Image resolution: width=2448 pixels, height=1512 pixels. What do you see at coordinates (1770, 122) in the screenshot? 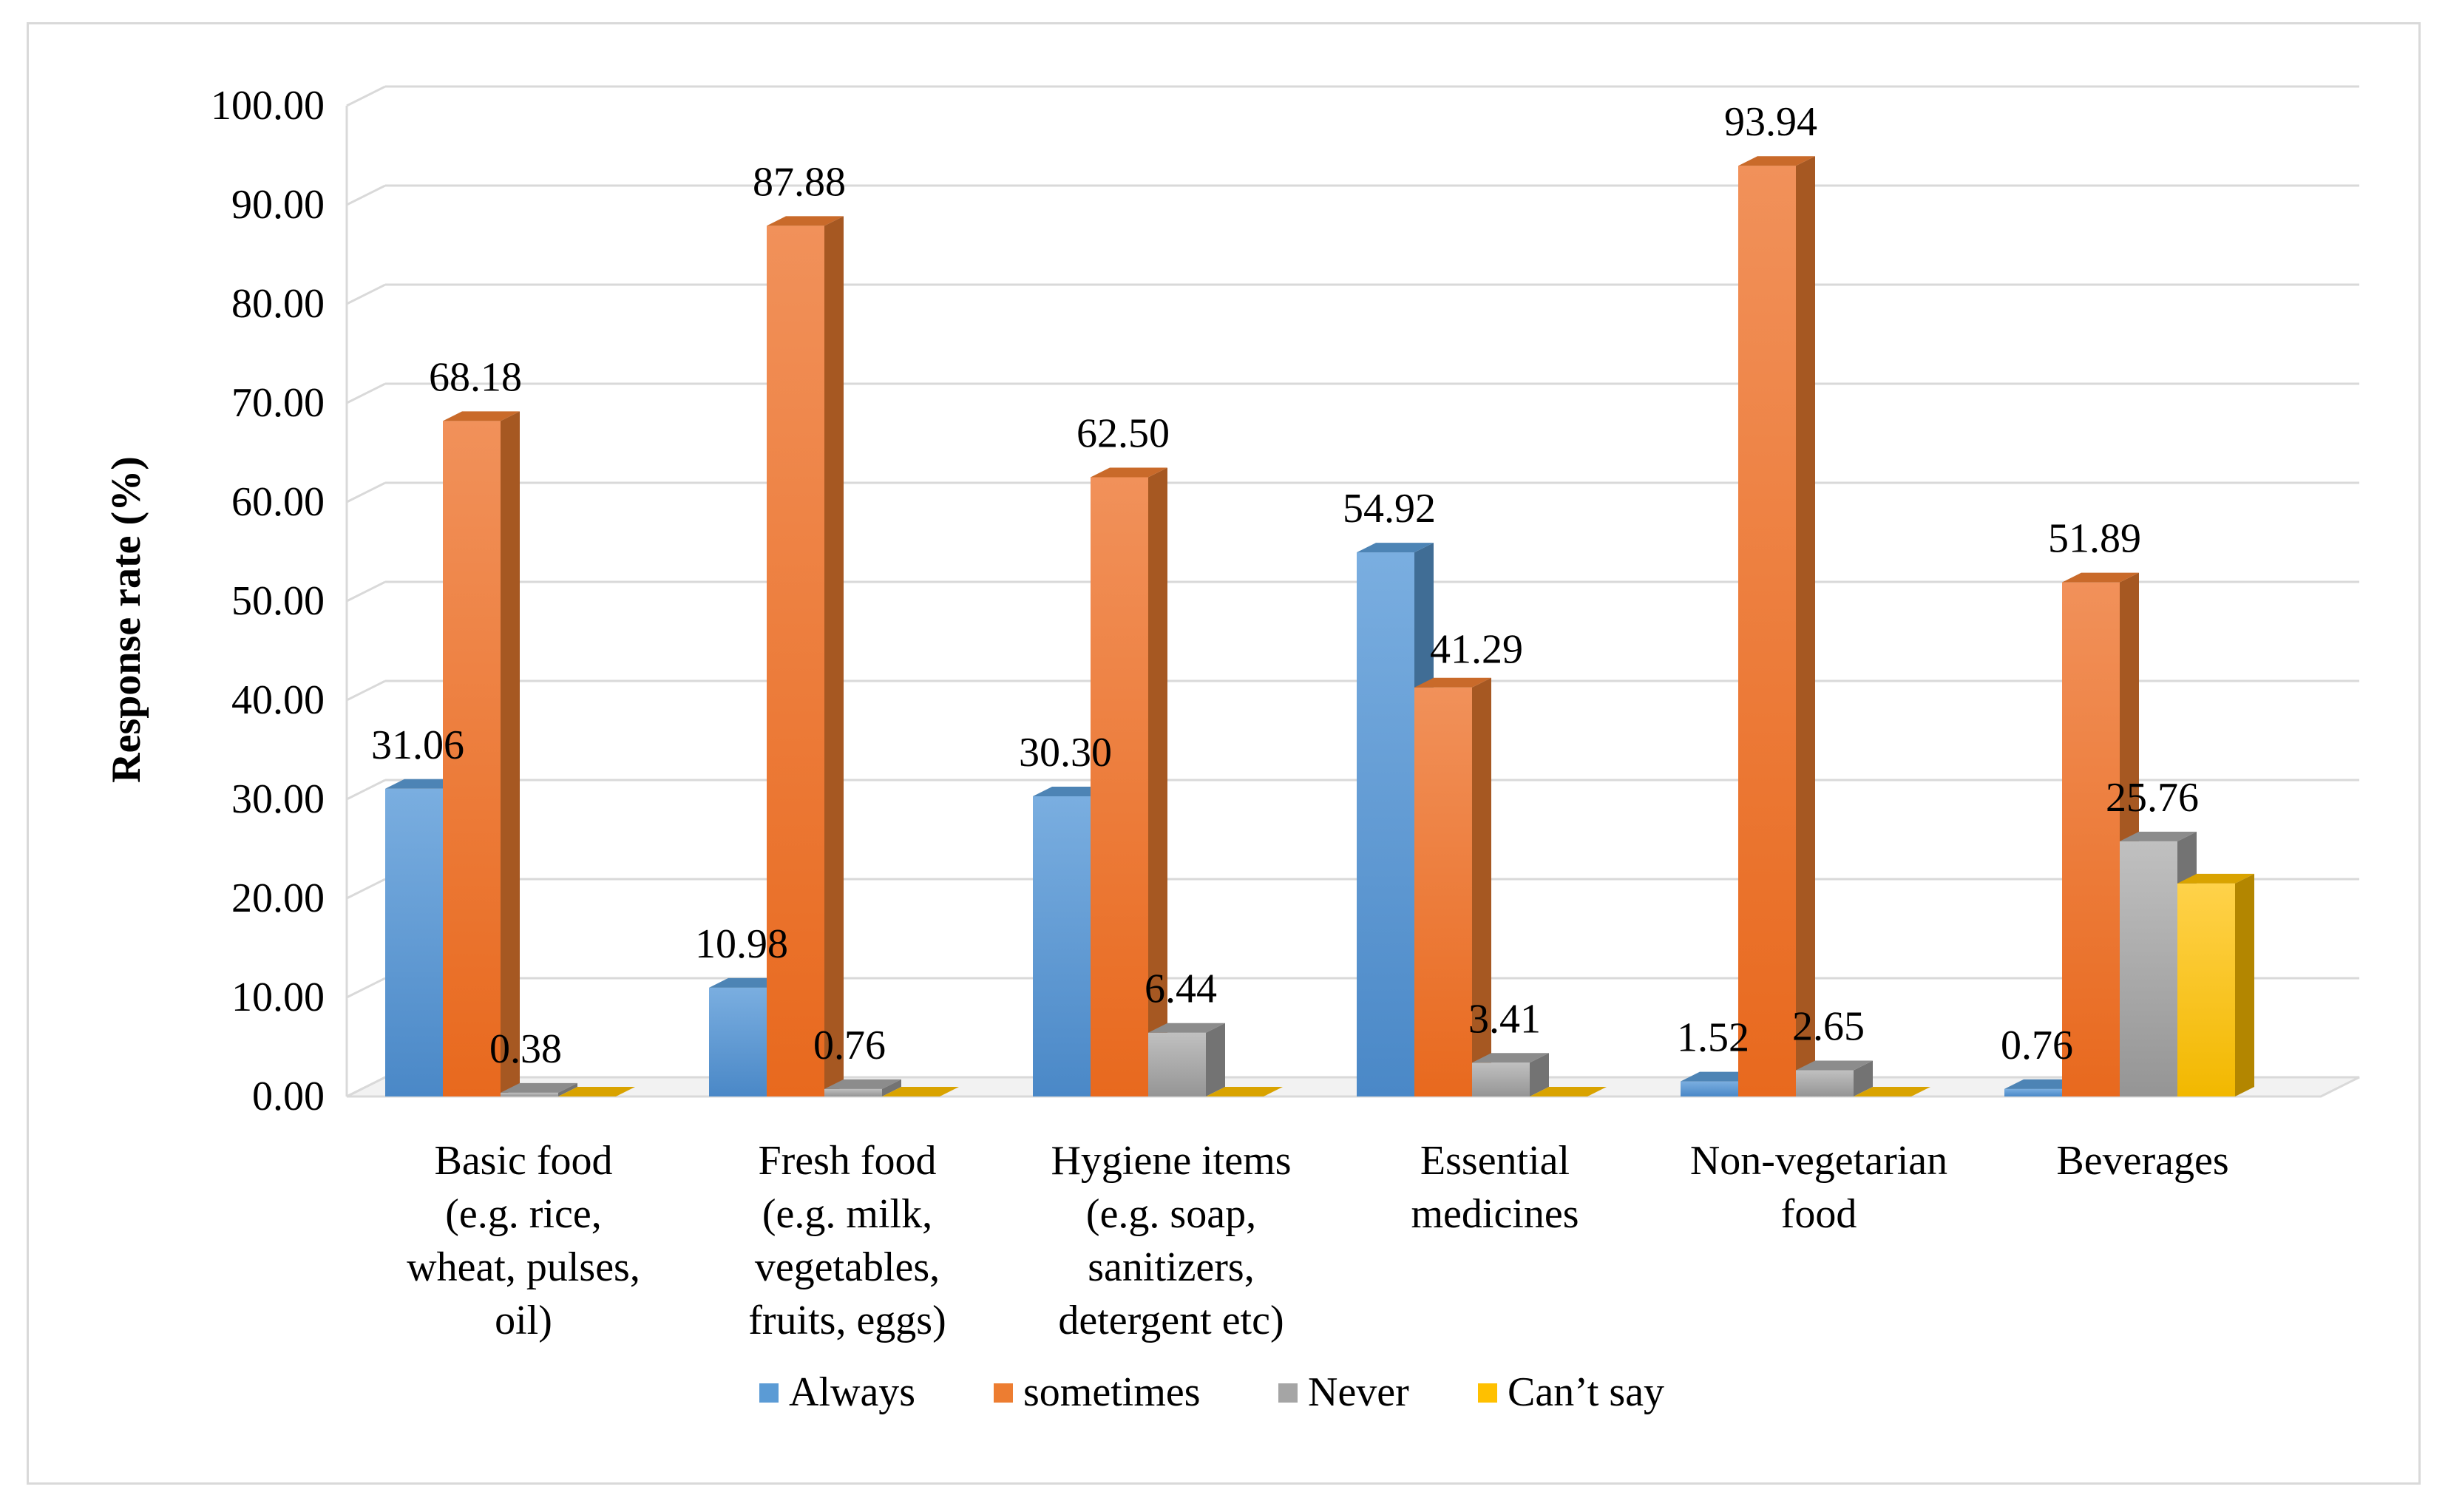
I see `data-label: 93.94` at bounding box center [1770, 122].